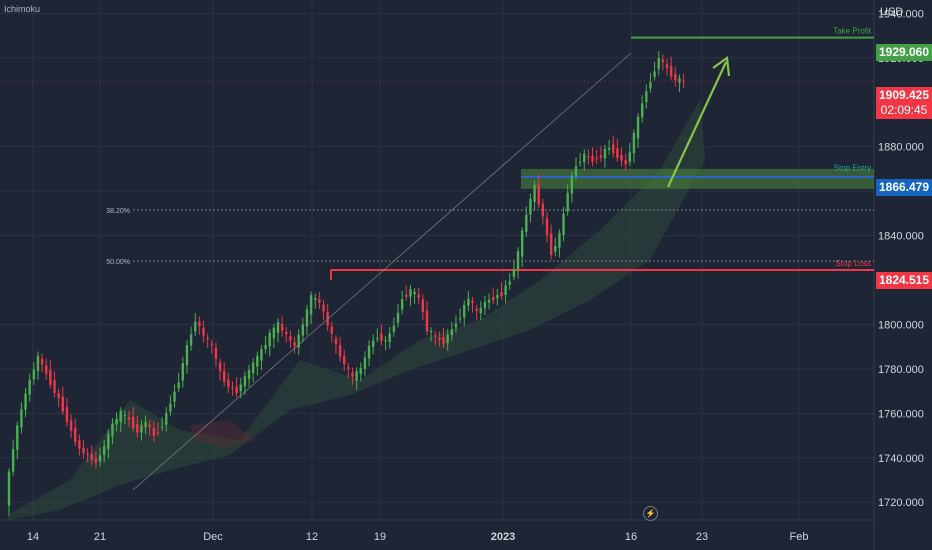 Image resolution: width=932 pixels, height=550 pixels. Describe the element at coordinates (904, 280) in the screenshot. I see `stop-loss-price-tag: 1824.515` at that location.